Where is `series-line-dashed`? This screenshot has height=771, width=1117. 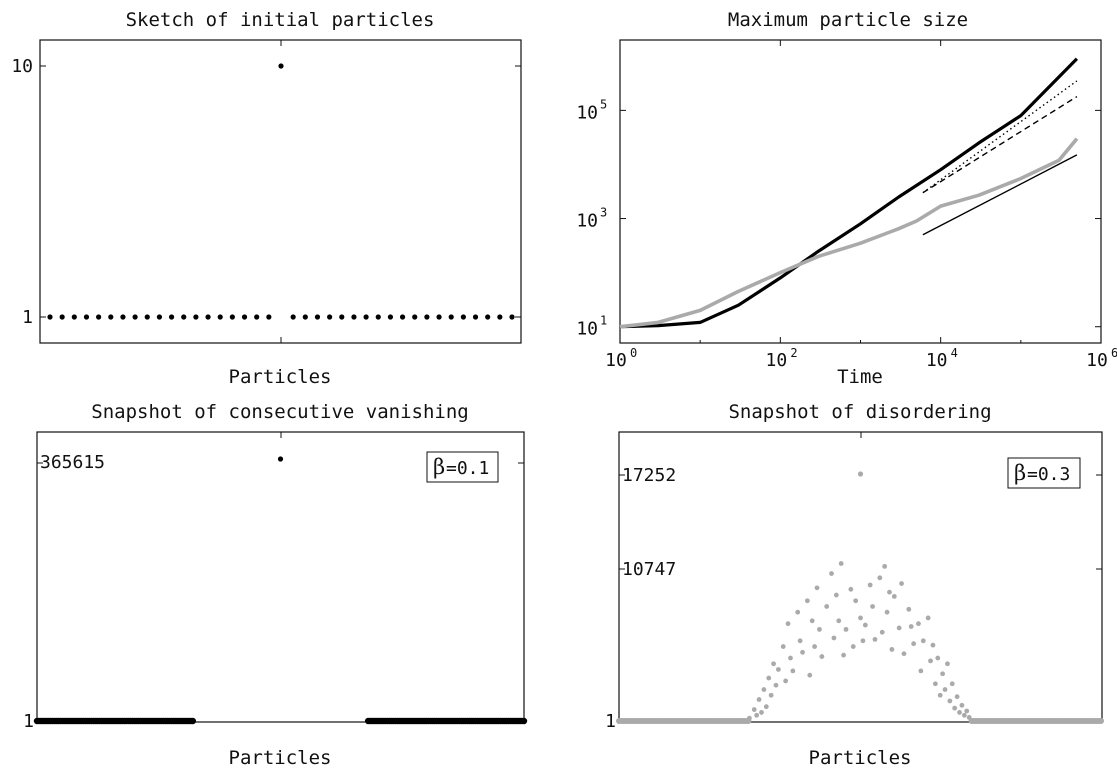
series-line-dashed is located at coordinates (1000, 145).